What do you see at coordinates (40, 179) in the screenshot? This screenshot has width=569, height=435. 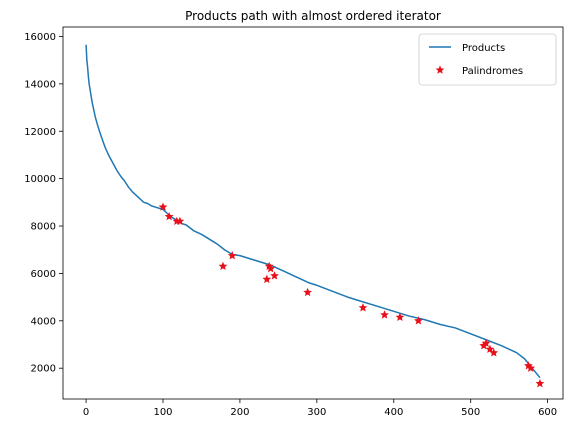 I see `y-tick-label: 10000` at bounding box center [40, 179].